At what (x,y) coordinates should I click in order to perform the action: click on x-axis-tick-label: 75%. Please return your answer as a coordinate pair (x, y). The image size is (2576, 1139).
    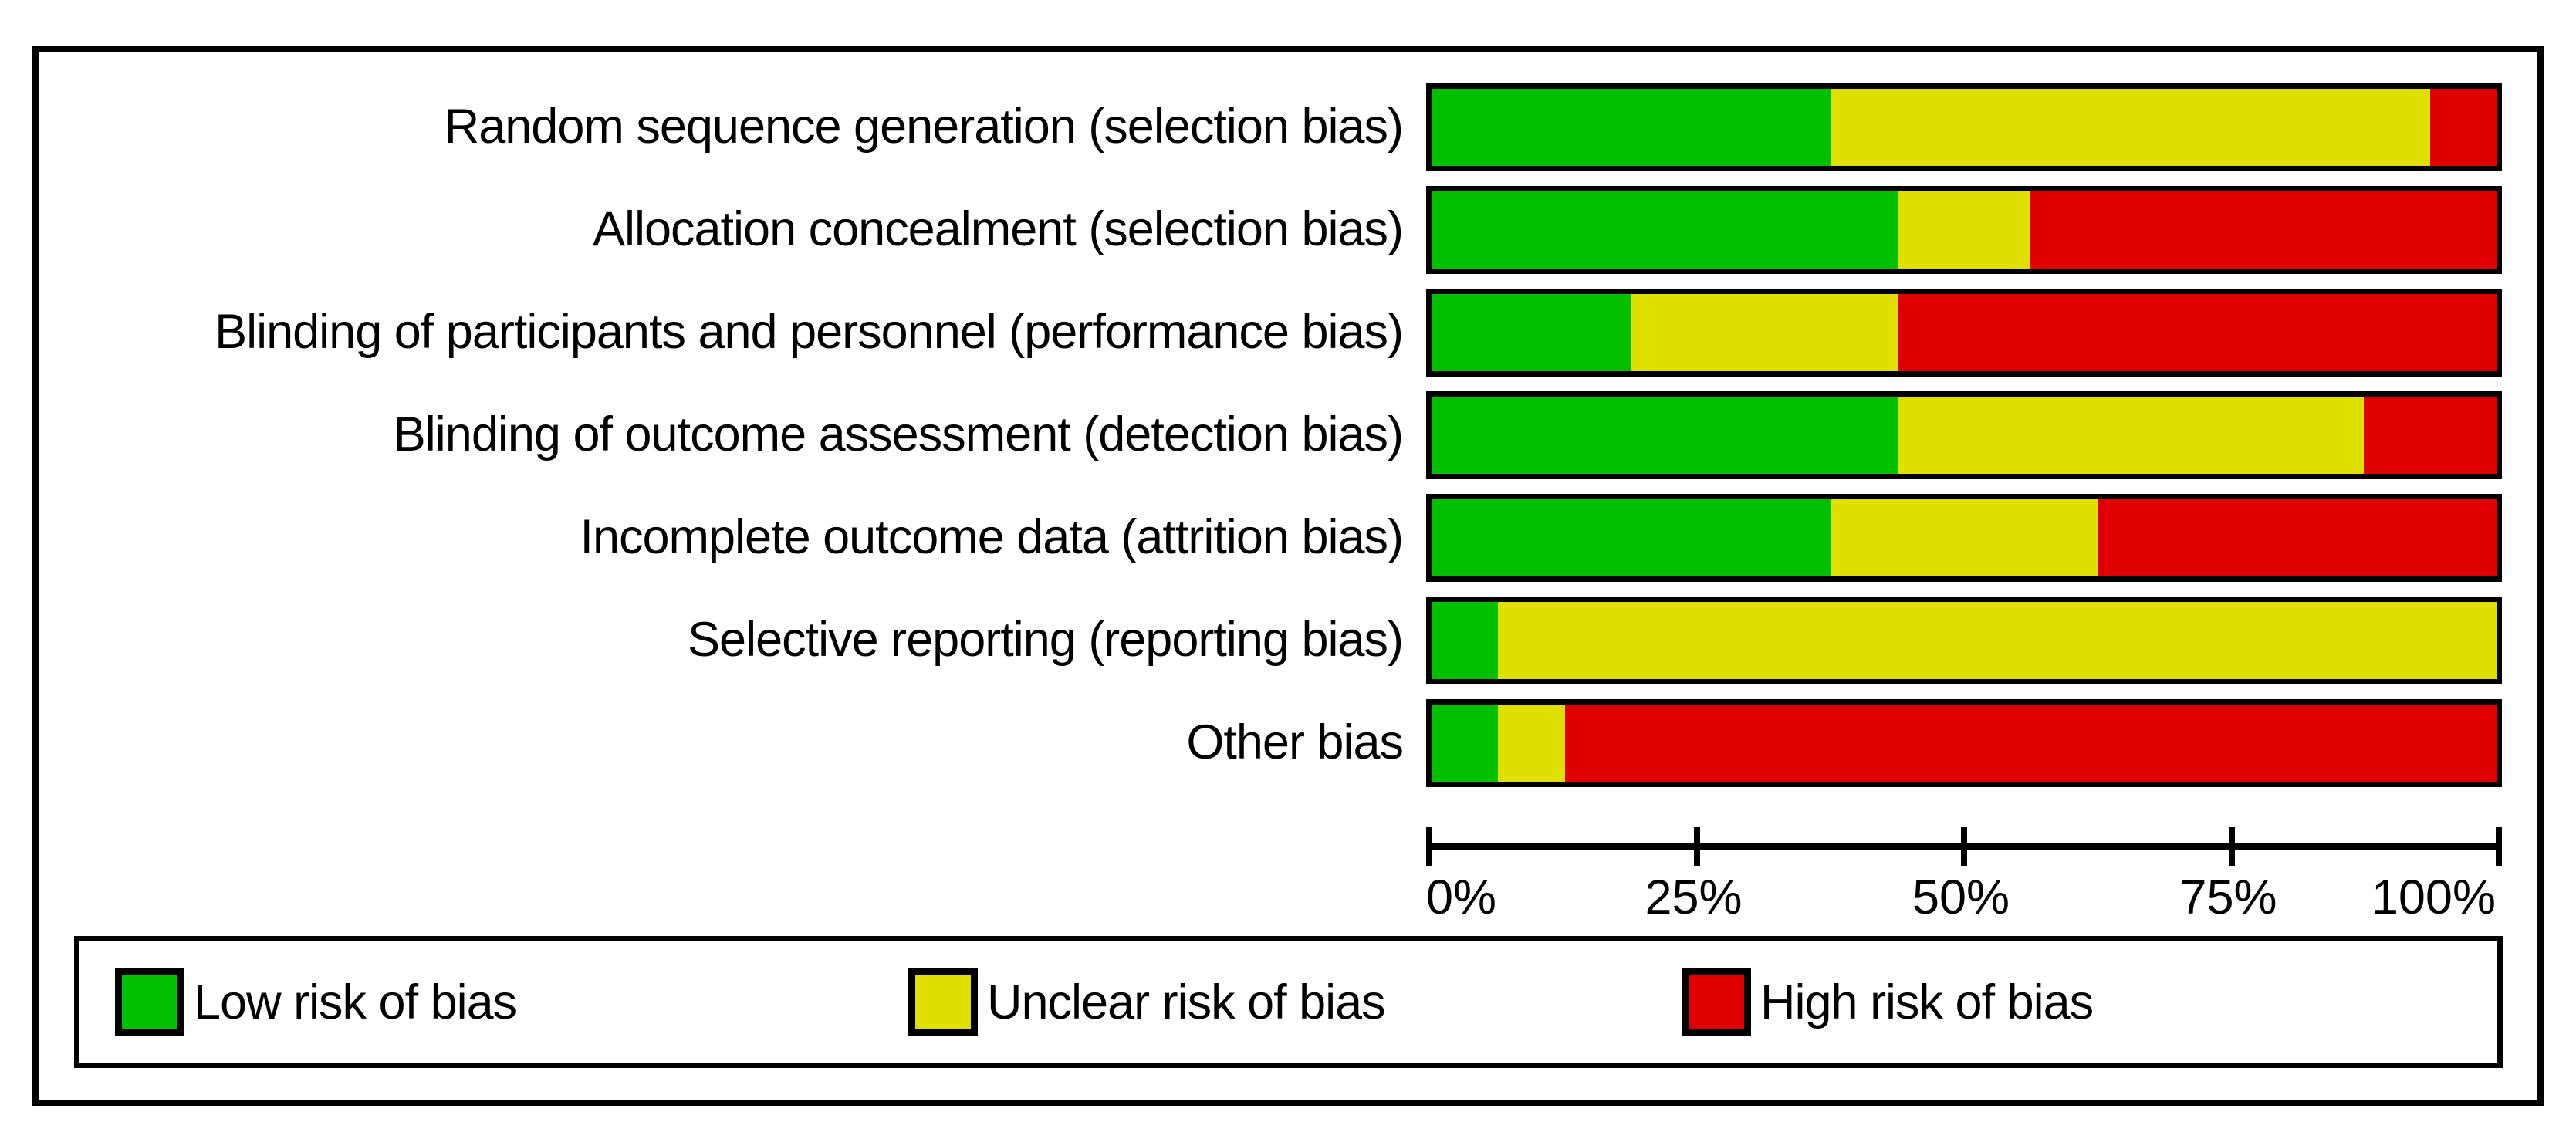
    Looking at the image, I should click on (2228, 897).